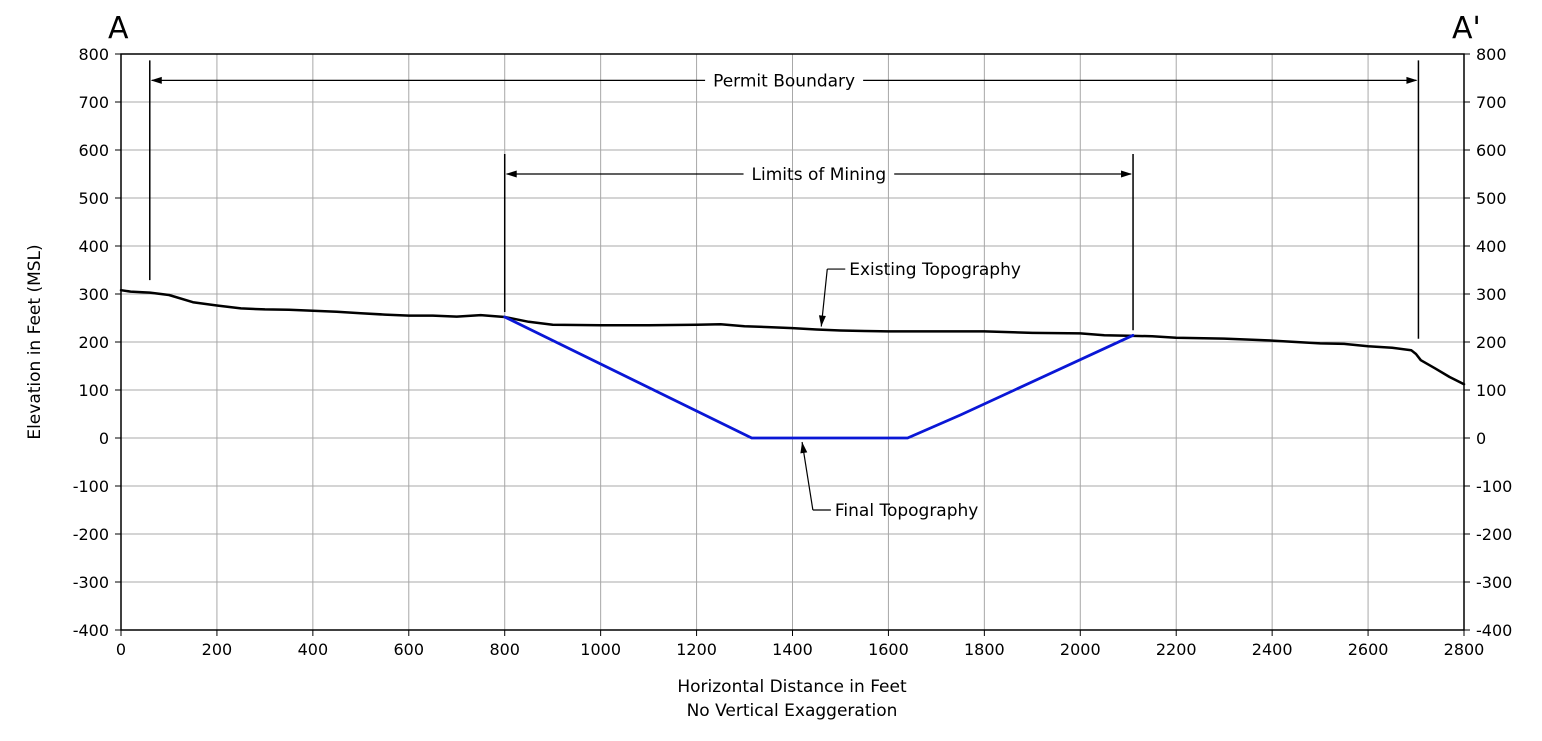  I want to click on y-tick-label-left: 700, so click(93, 102).